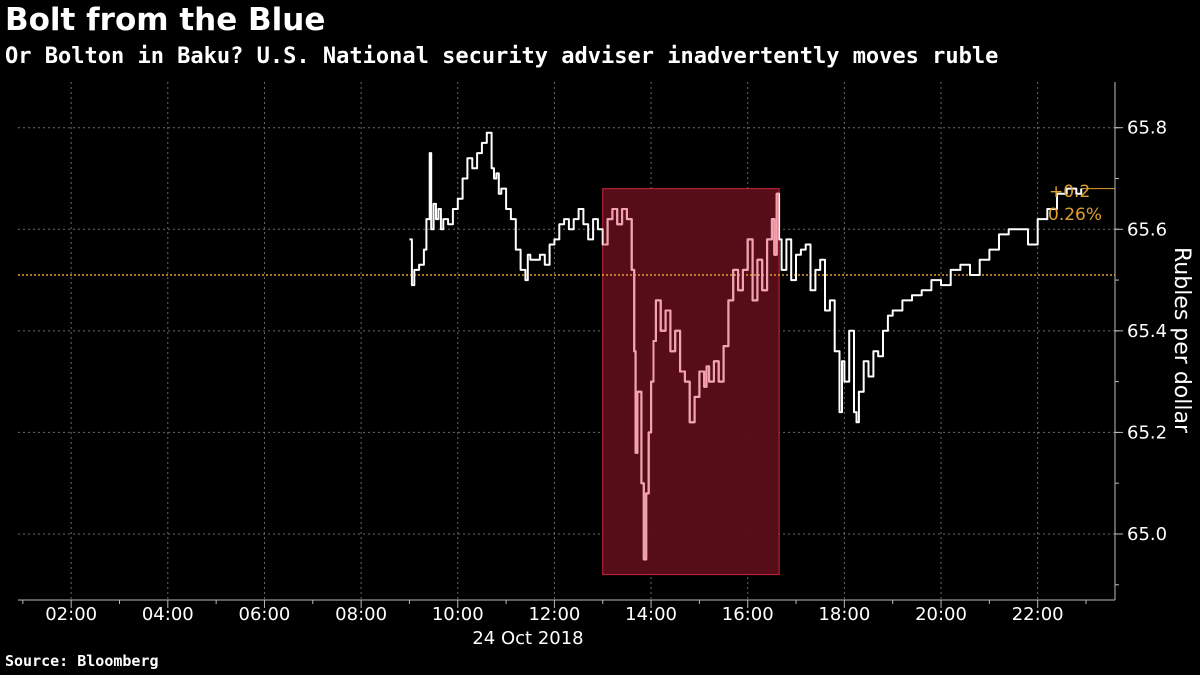  Describe the element at coordinates (1147, 331) in the screenshot. I see `y-tick-label: 65.4` at that location.